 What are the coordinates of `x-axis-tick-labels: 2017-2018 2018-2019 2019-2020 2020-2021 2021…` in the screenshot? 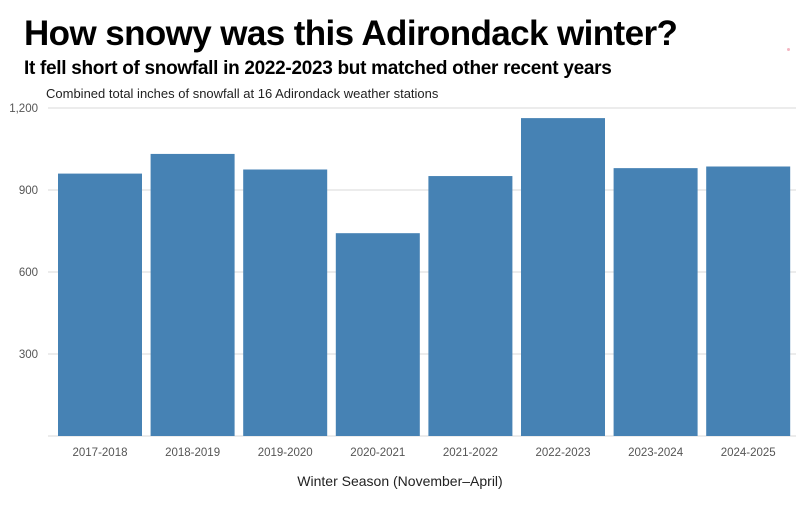 It's located at (424, 453).